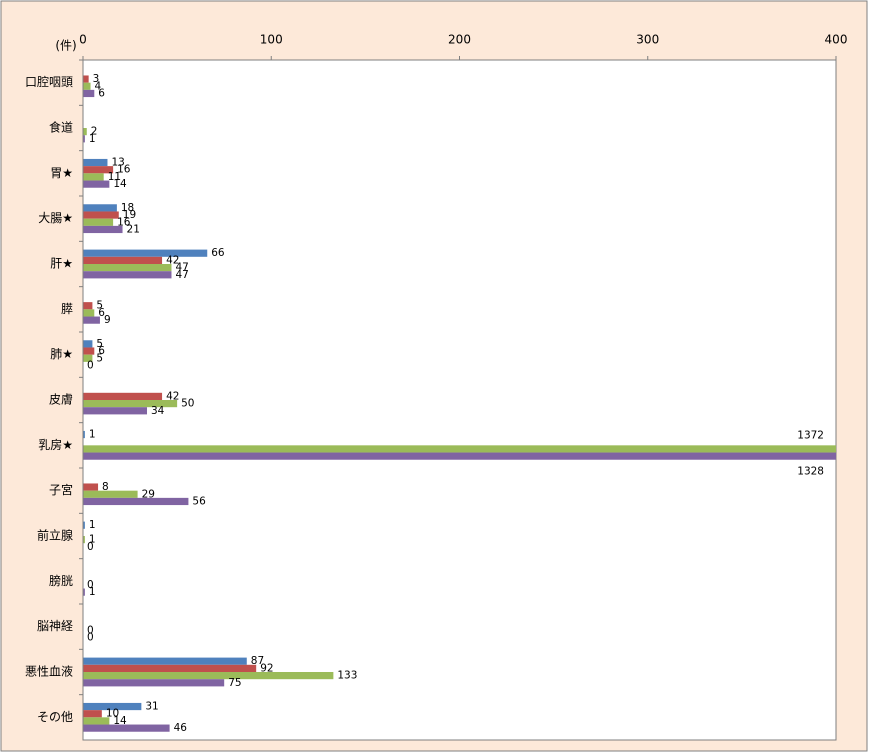 This screenshot has height=754, width=870. Describe the element at coordinates (65, 46) in the screenshot. I see `axis-label: (件)` at that location.